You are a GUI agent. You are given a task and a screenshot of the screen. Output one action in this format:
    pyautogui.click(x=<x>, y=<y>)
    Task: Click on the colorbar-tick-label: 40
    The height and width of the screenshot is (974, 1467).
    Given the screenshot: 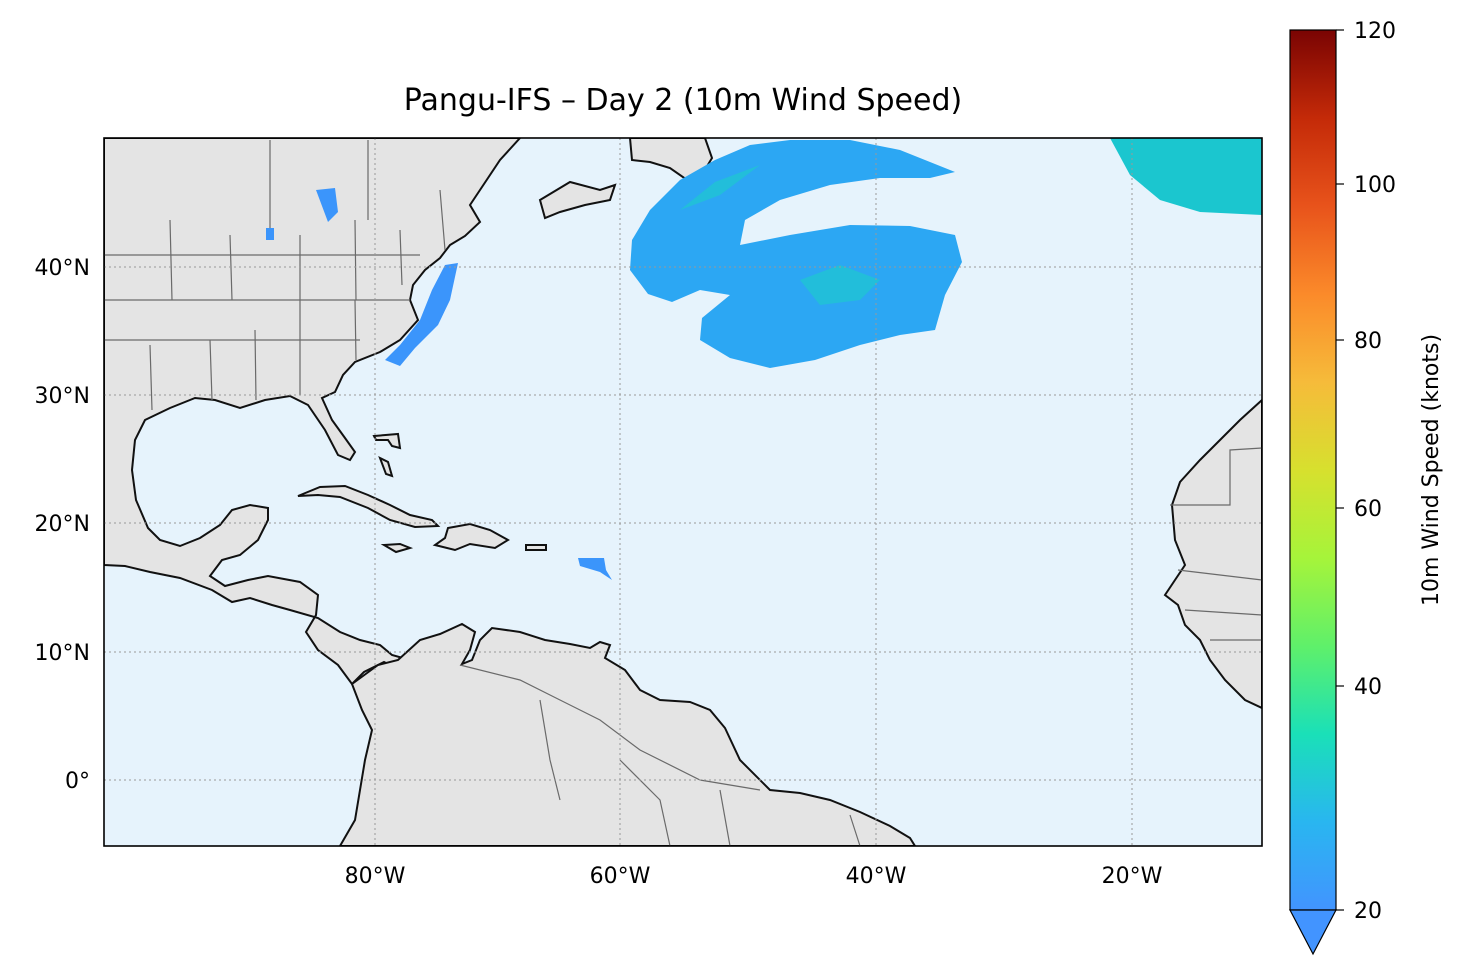 What is the action you would take?
    pyautogui.click(x=1368, y=687)
    